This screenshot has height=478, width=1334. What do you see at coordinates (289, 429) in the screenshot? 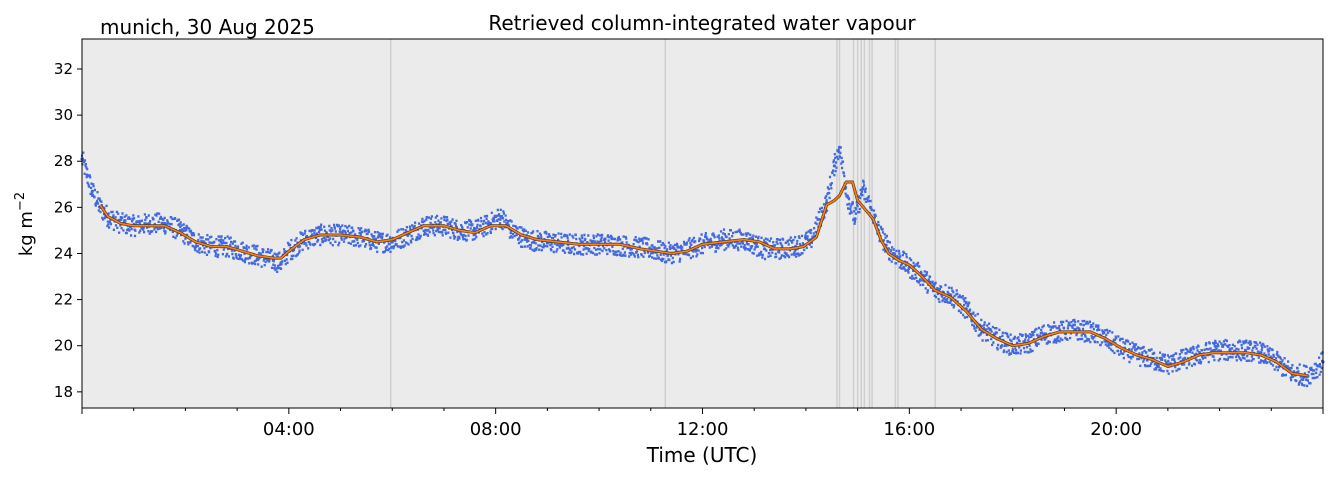
I see `x-tick-label: 04:00` at bounding box center [289, 429].